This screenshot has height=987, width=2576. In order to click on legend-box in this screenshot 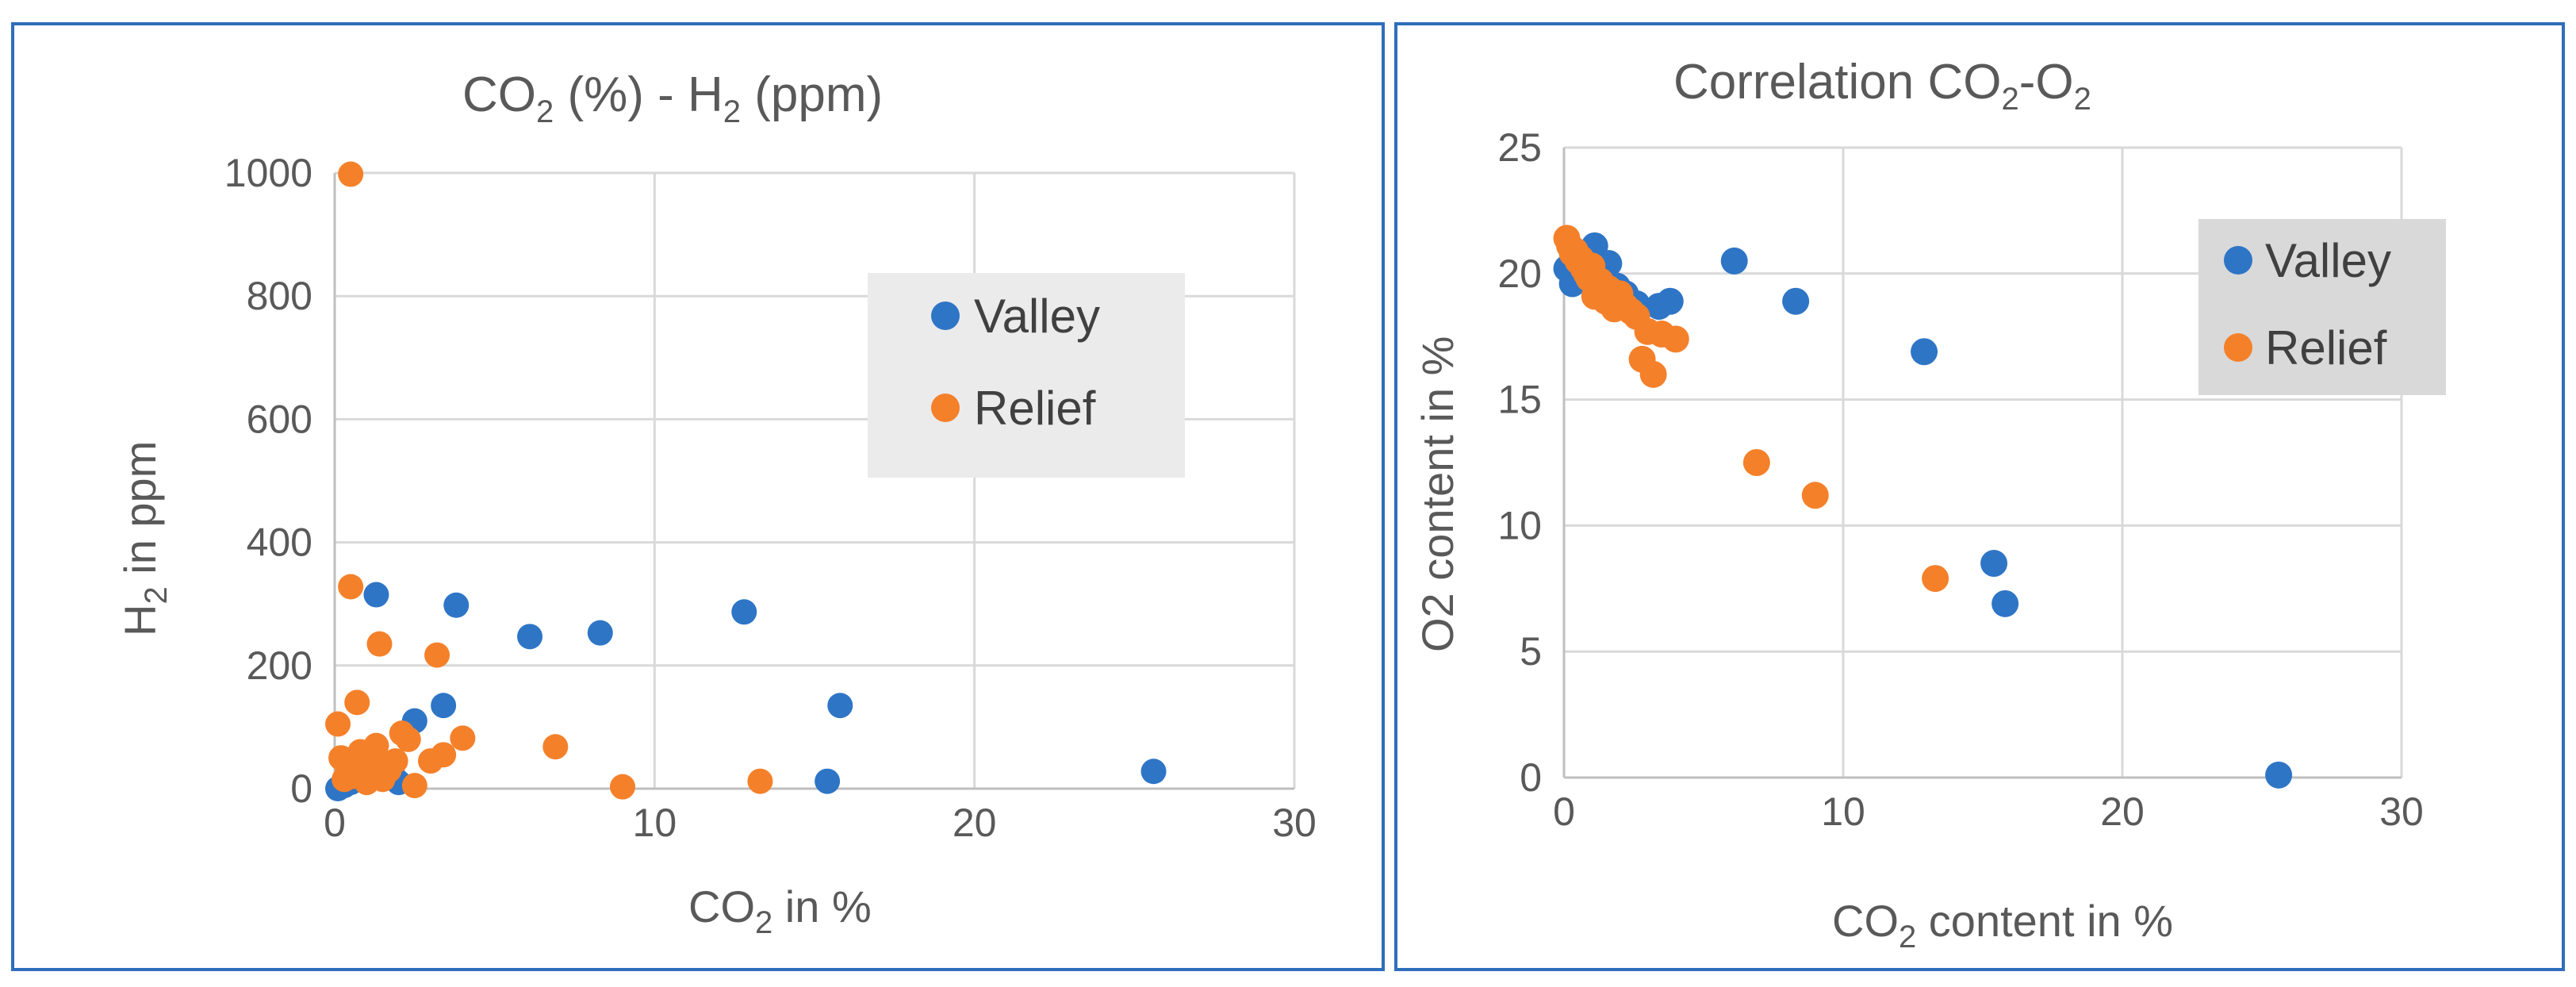, I will do `click(1026, 375)`.